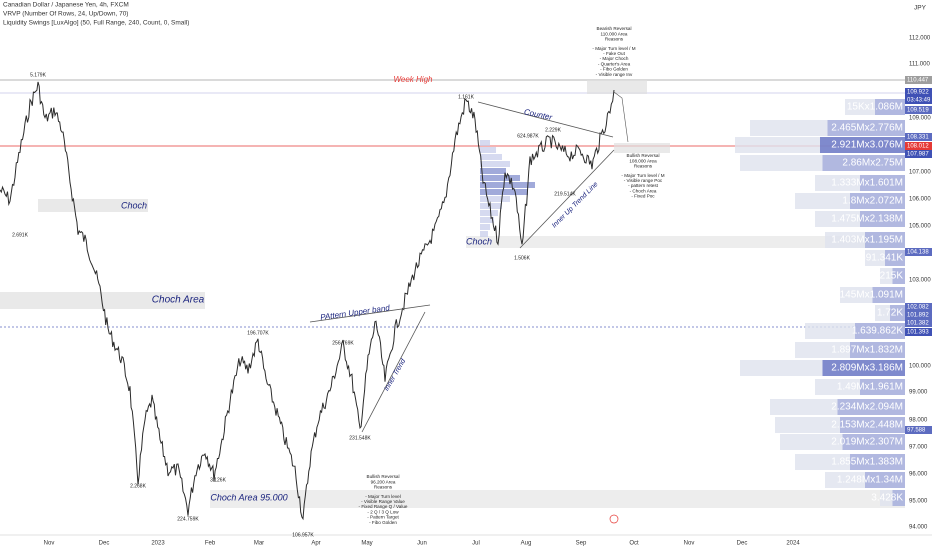 The image size is (932, 550). What do you see at coordinates (867, 462) in the screenshot?
I see `vp-label: 1.855Mx1.383M` at bounding box center [867, 462].